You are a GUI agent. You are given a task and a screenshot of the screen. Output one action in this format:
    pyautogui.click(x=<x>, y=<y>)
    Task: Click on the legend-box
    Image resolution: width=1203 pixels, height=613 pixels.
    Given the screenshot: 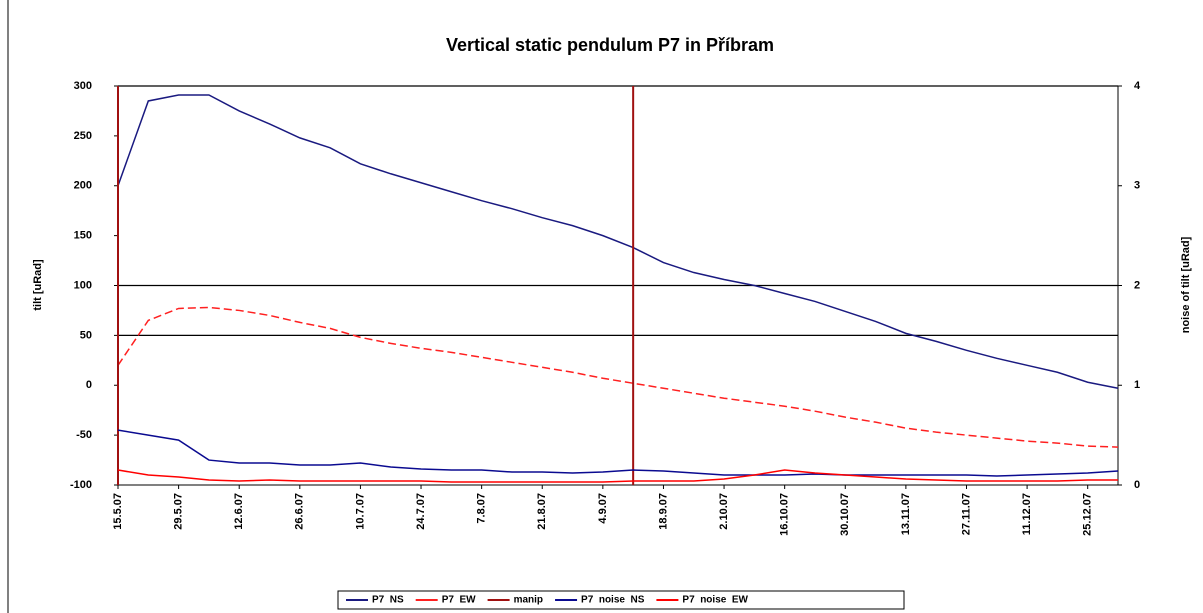 What is the action you would take?
    pyautogui.click(x=621, y=600)
    